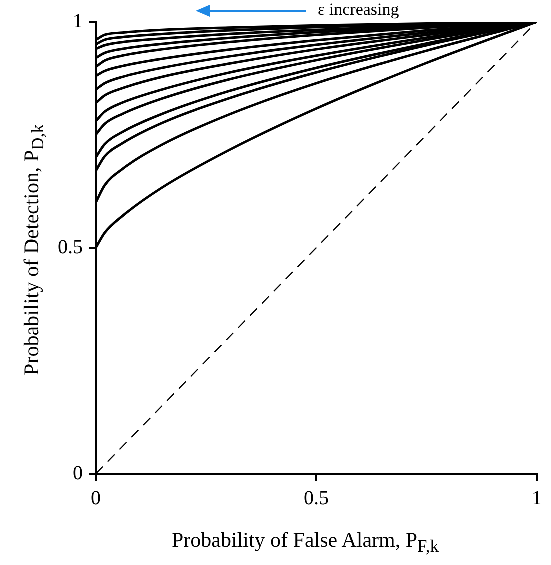 The width and height of the screenshot is (551, 565). I want to click on x-tick-label: 0, so click(96, 498).